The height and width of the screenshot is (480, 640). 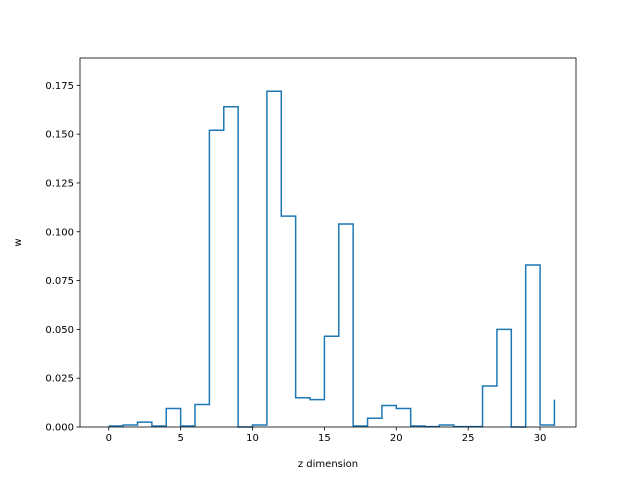 I want to click on y-tick-label: 0.150, so click(x=59, y=135).